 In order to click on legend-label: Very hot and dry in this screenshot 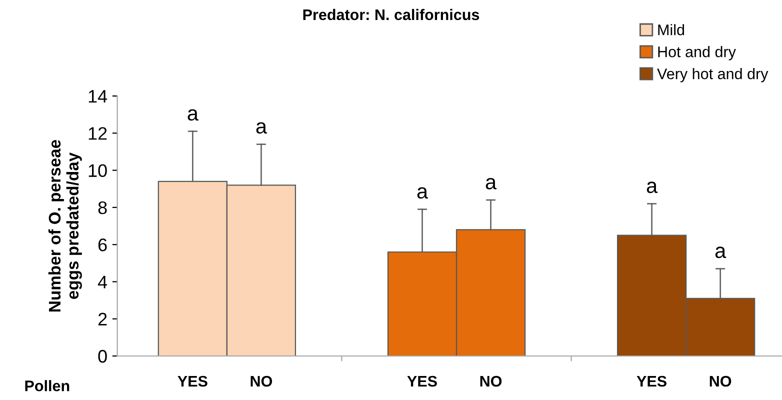, I will do `click(712, 75)`.